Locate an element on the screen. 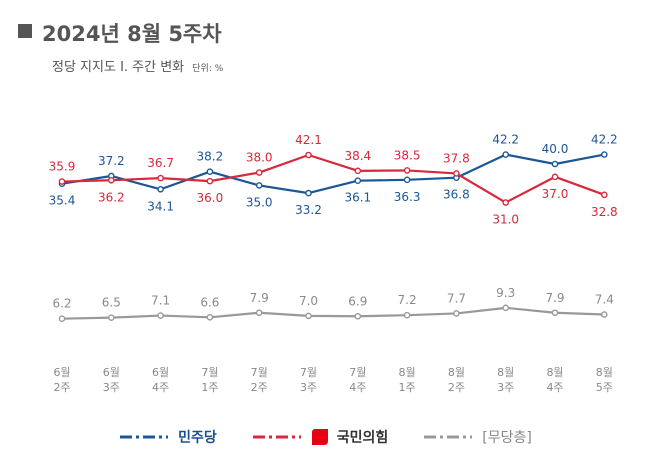 The image size is (650, 471). data-label-none: 6.2 is located at coordinates (61, 304).